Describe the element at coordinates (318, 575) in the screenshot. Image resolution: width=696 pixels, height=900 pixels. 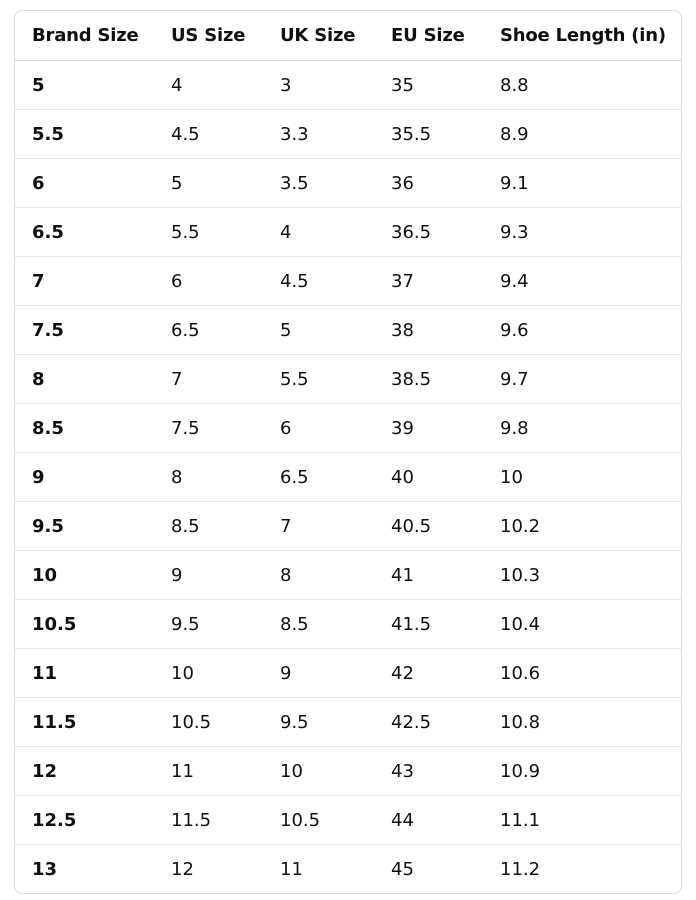
I see `uk-size-cell: 8` at that location.